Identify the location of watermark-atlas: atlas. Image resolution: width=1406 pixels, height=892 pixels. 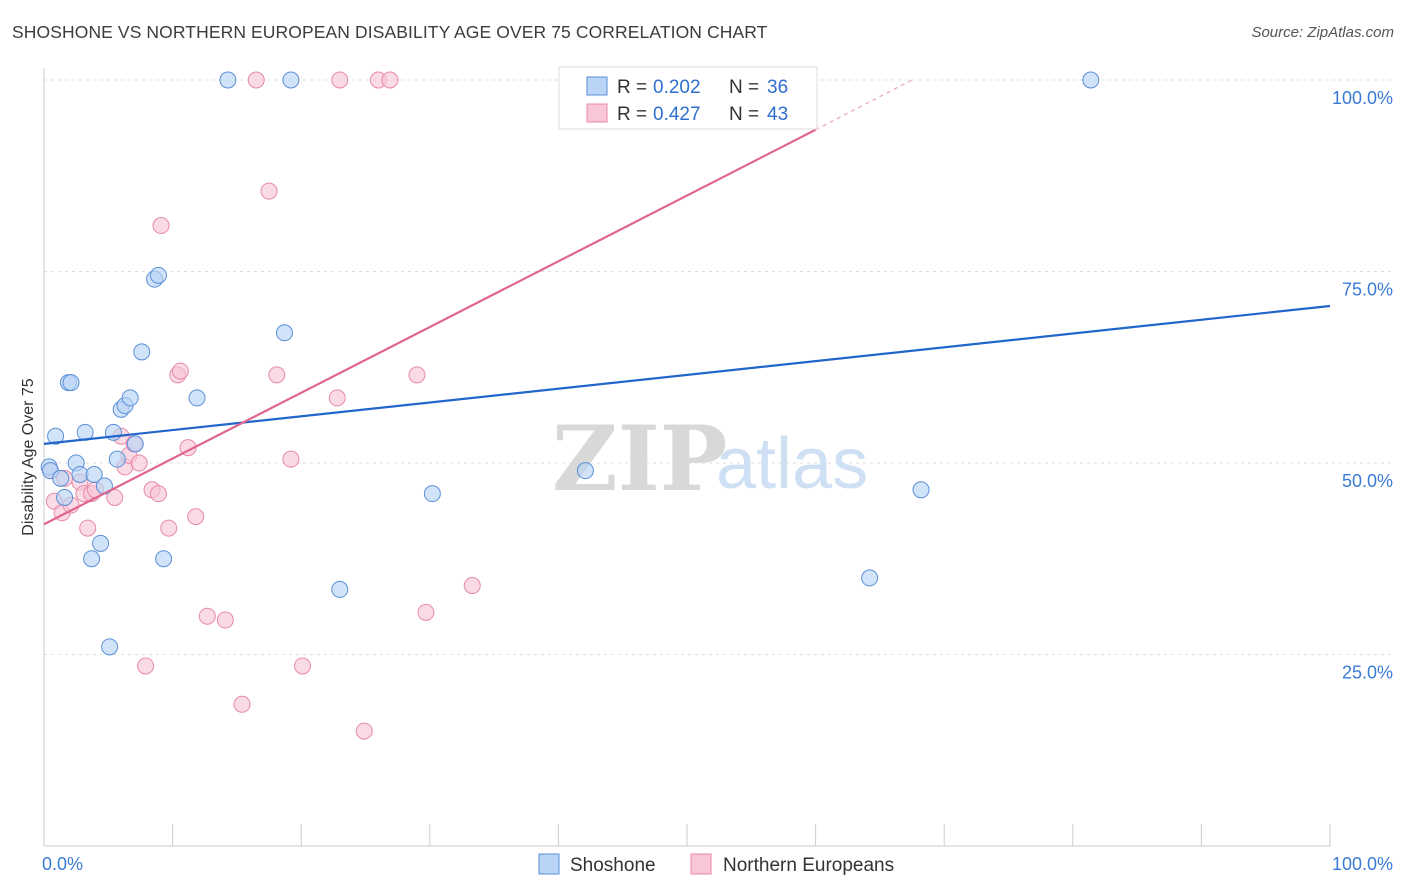
(792, 464).